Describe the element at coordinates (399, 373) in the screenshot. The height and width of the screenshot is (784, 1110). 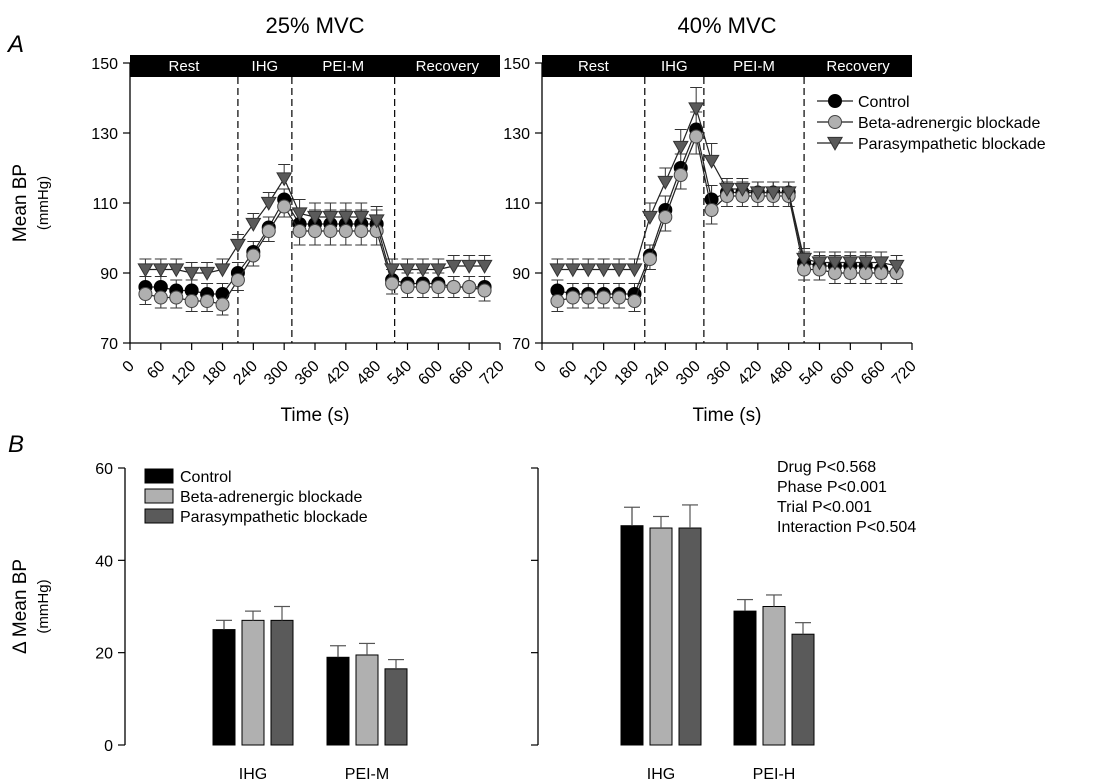
I see `x-tick-label: 540` at that location.